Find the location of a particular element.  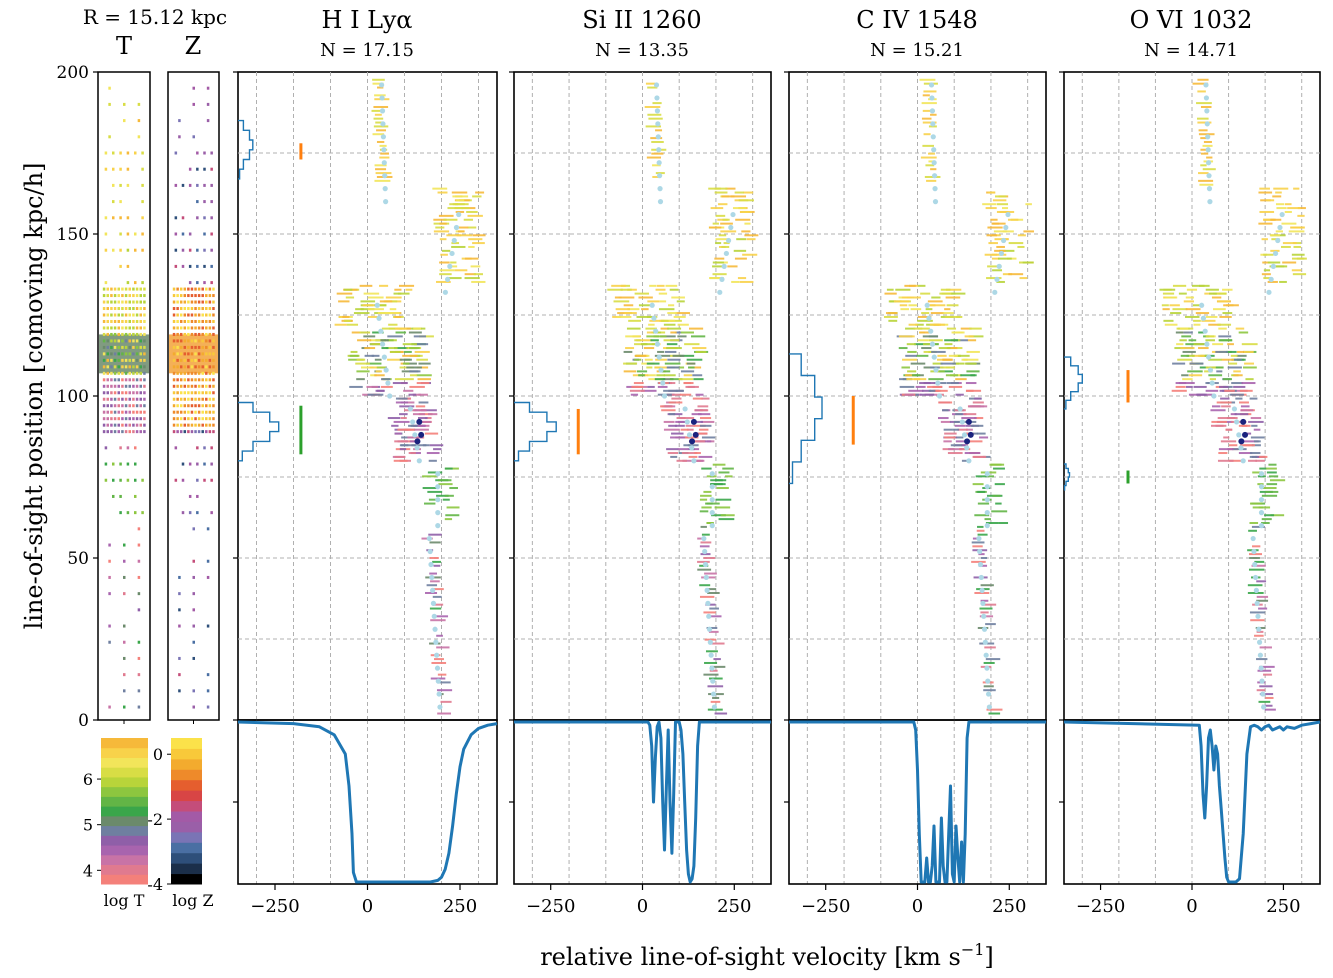

panel-1-title: H I Lyα is located at coordinates (367, 20).